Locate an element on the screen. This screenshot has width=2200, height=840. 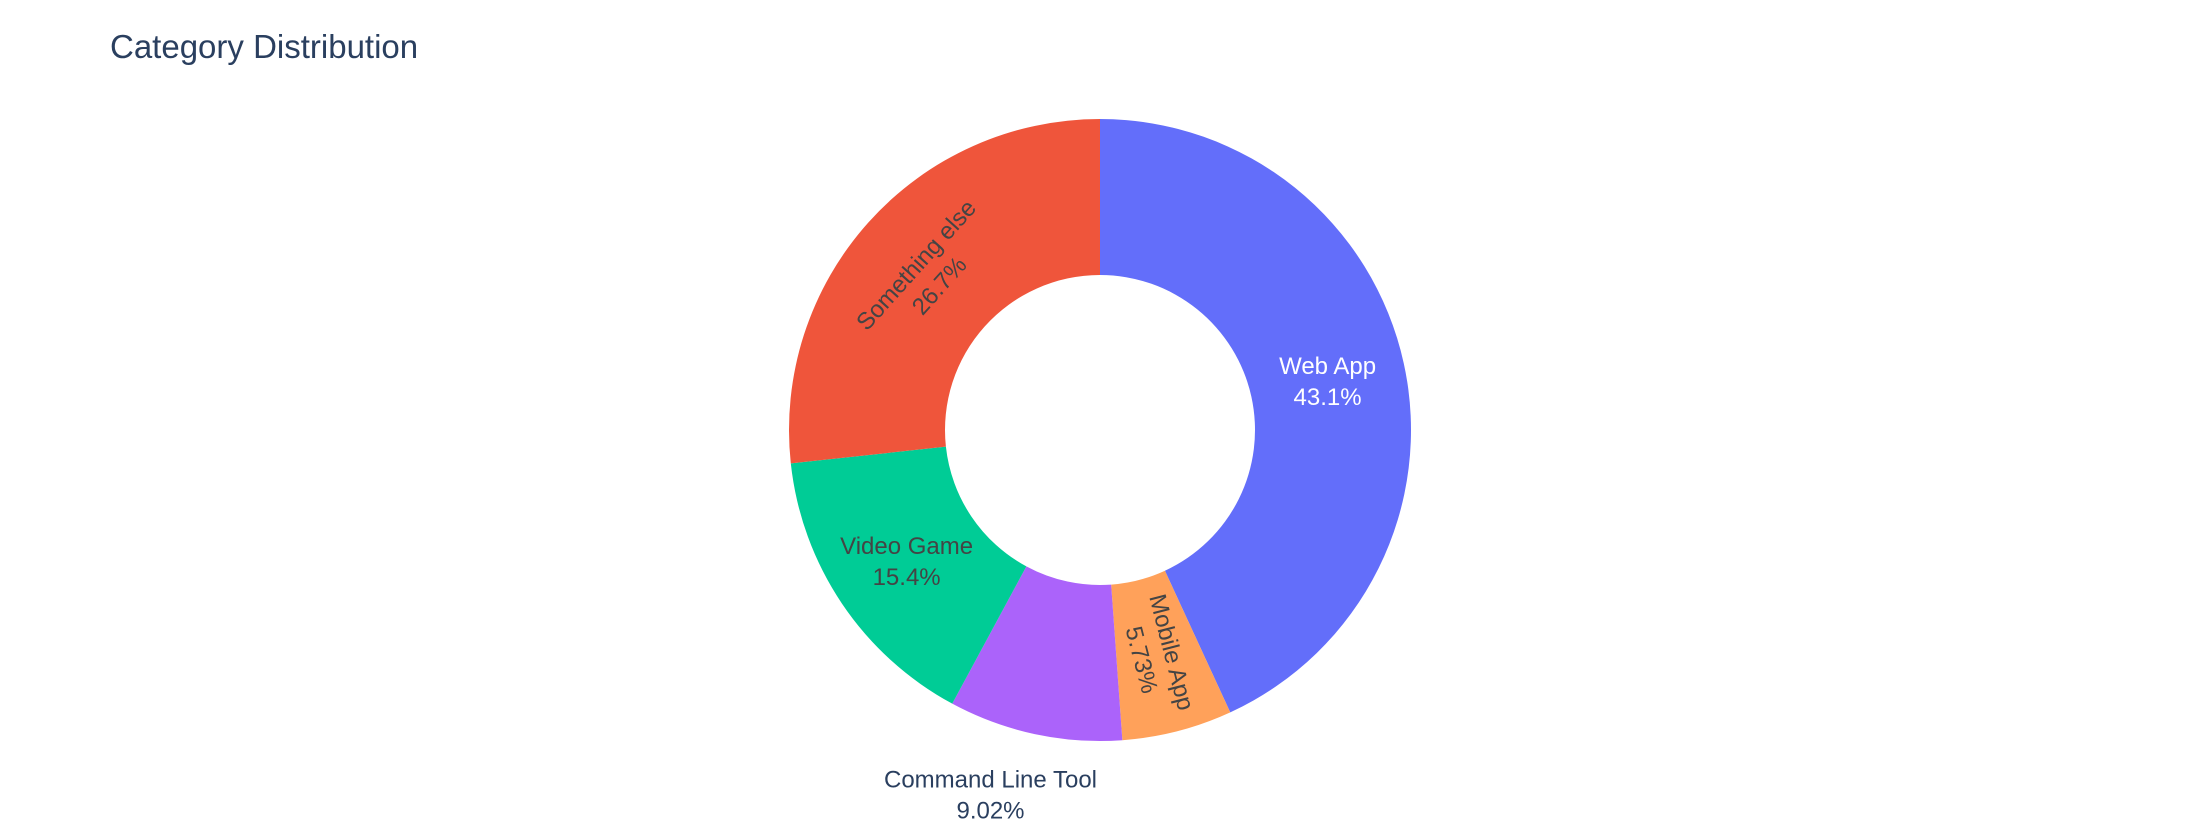
slice-command-line-tool is located at coordinates (1037, 653).